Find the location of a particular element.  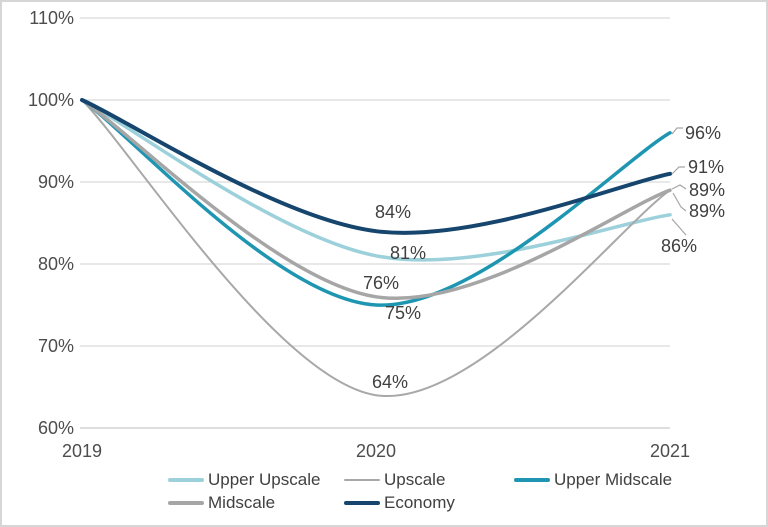

legend-item-upscale: Upscale is located at coordinates (429, 479).